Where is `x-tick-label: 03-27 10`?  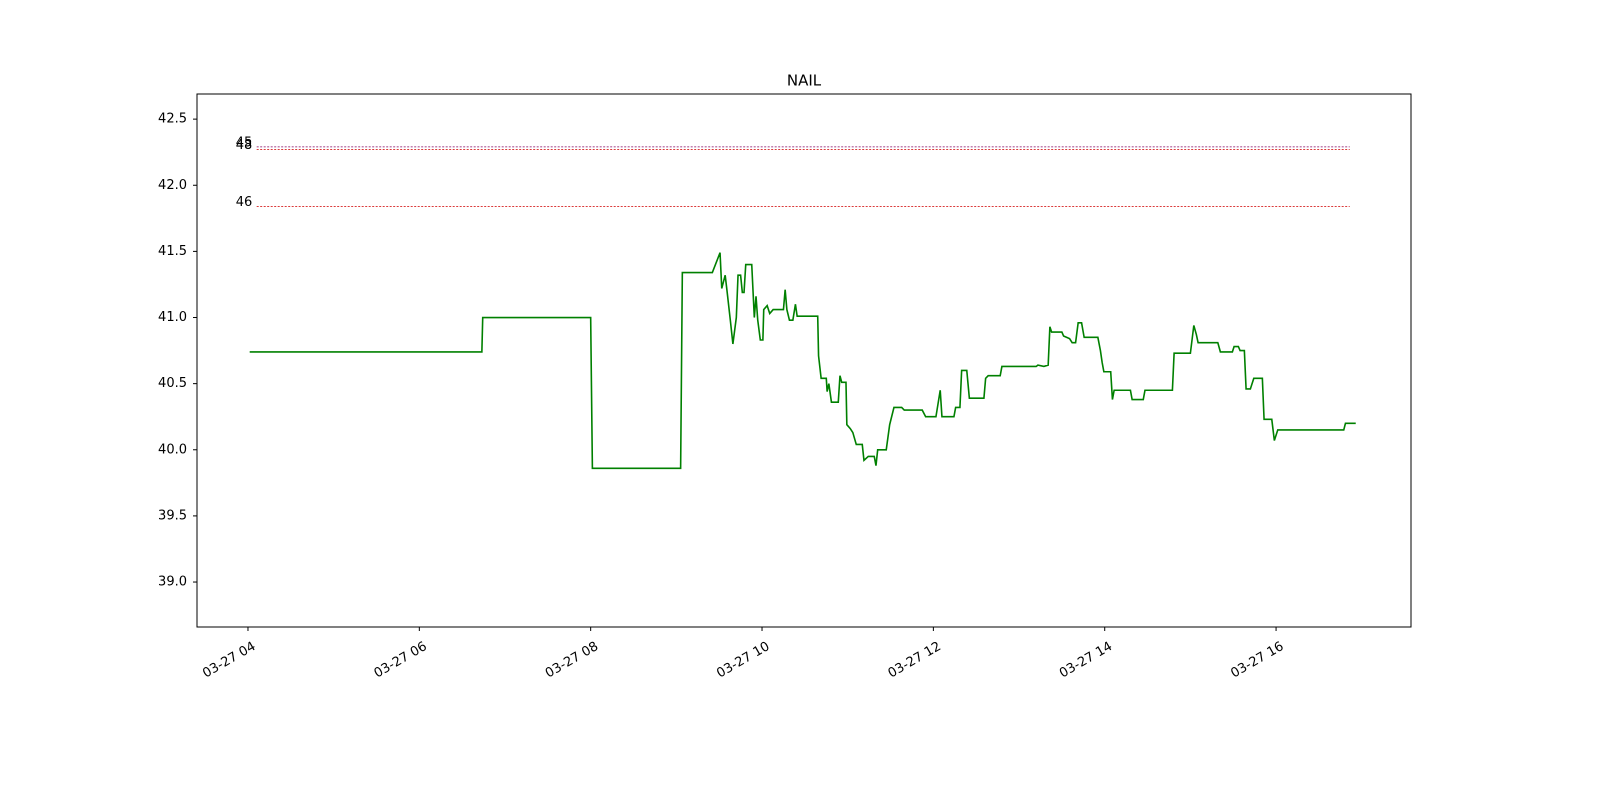
x-tick-label: 03-27 10 is located at coordinates (743, 660).